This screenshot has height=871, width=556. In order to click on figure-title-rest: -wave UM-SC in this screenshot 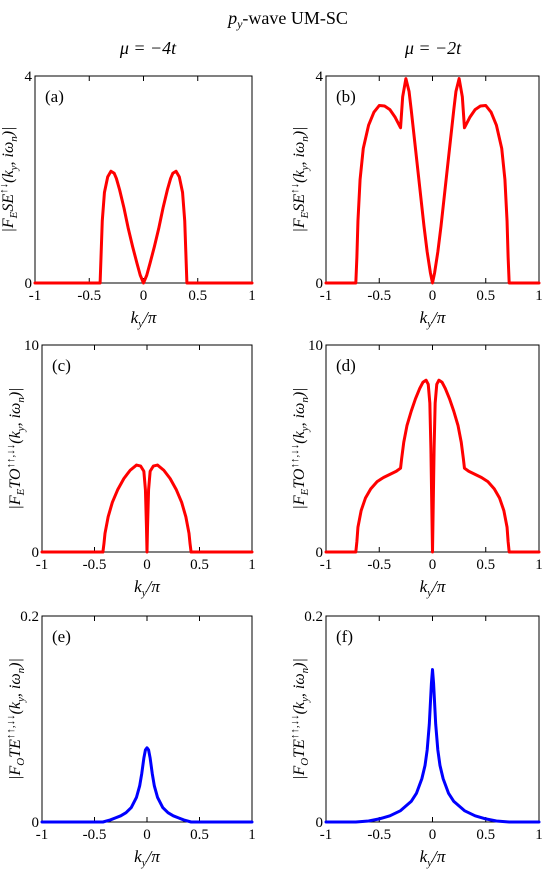, I will do `click(295, 18)`.